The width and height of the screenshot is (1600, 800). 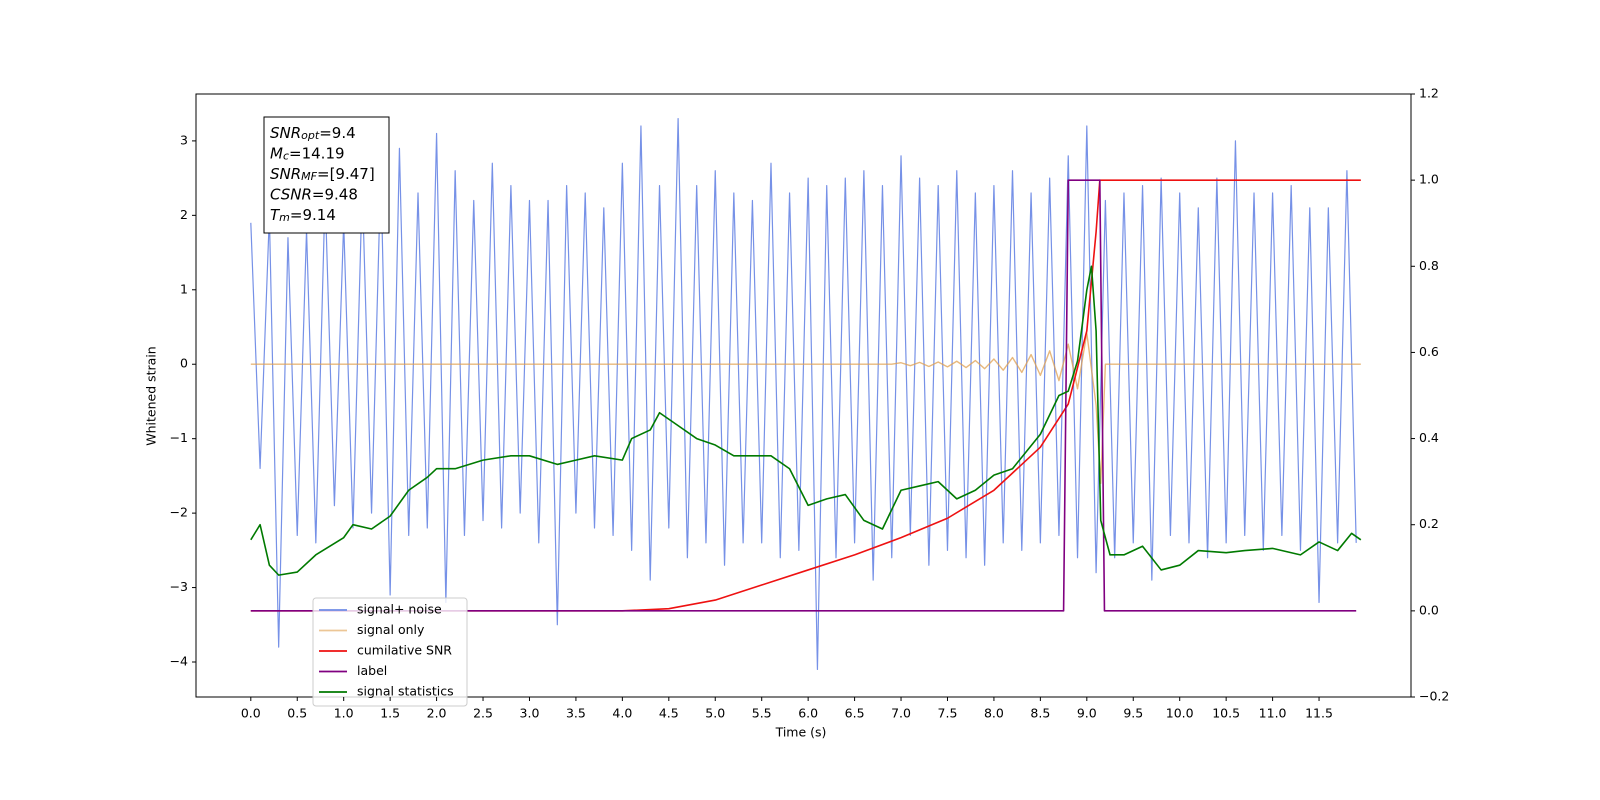 What do you see at coordinates (151, 395) in the screenshot?
I see `y-axis-label: Whitened strain` at bounding box center [151, 395].